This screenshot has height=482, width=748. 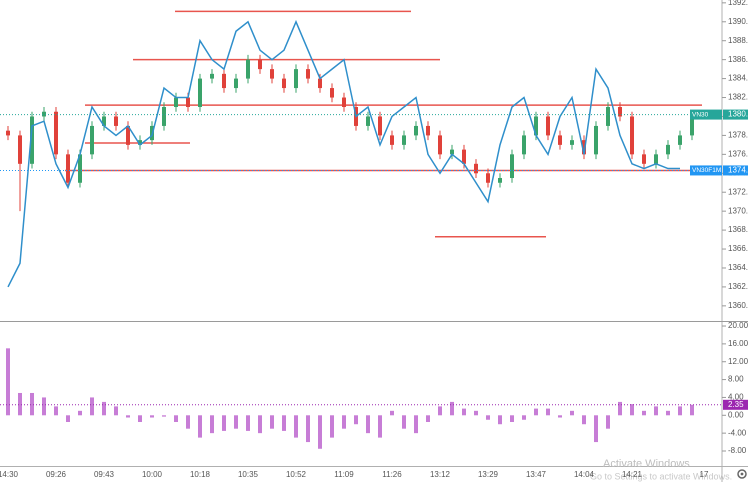 I want to click on x-tick-label: 10:35, so click(x=248, y=474).